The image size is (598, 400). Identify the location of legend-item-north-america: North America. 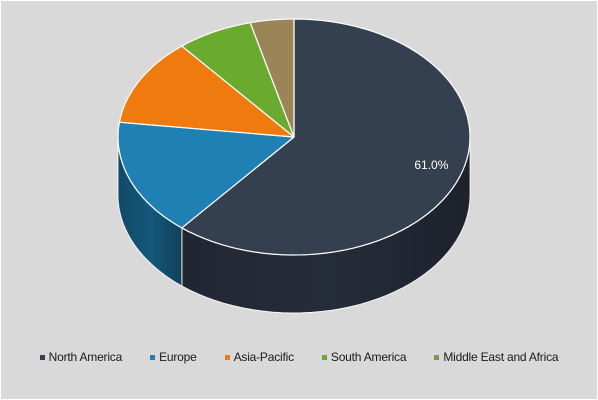
(81, 357).